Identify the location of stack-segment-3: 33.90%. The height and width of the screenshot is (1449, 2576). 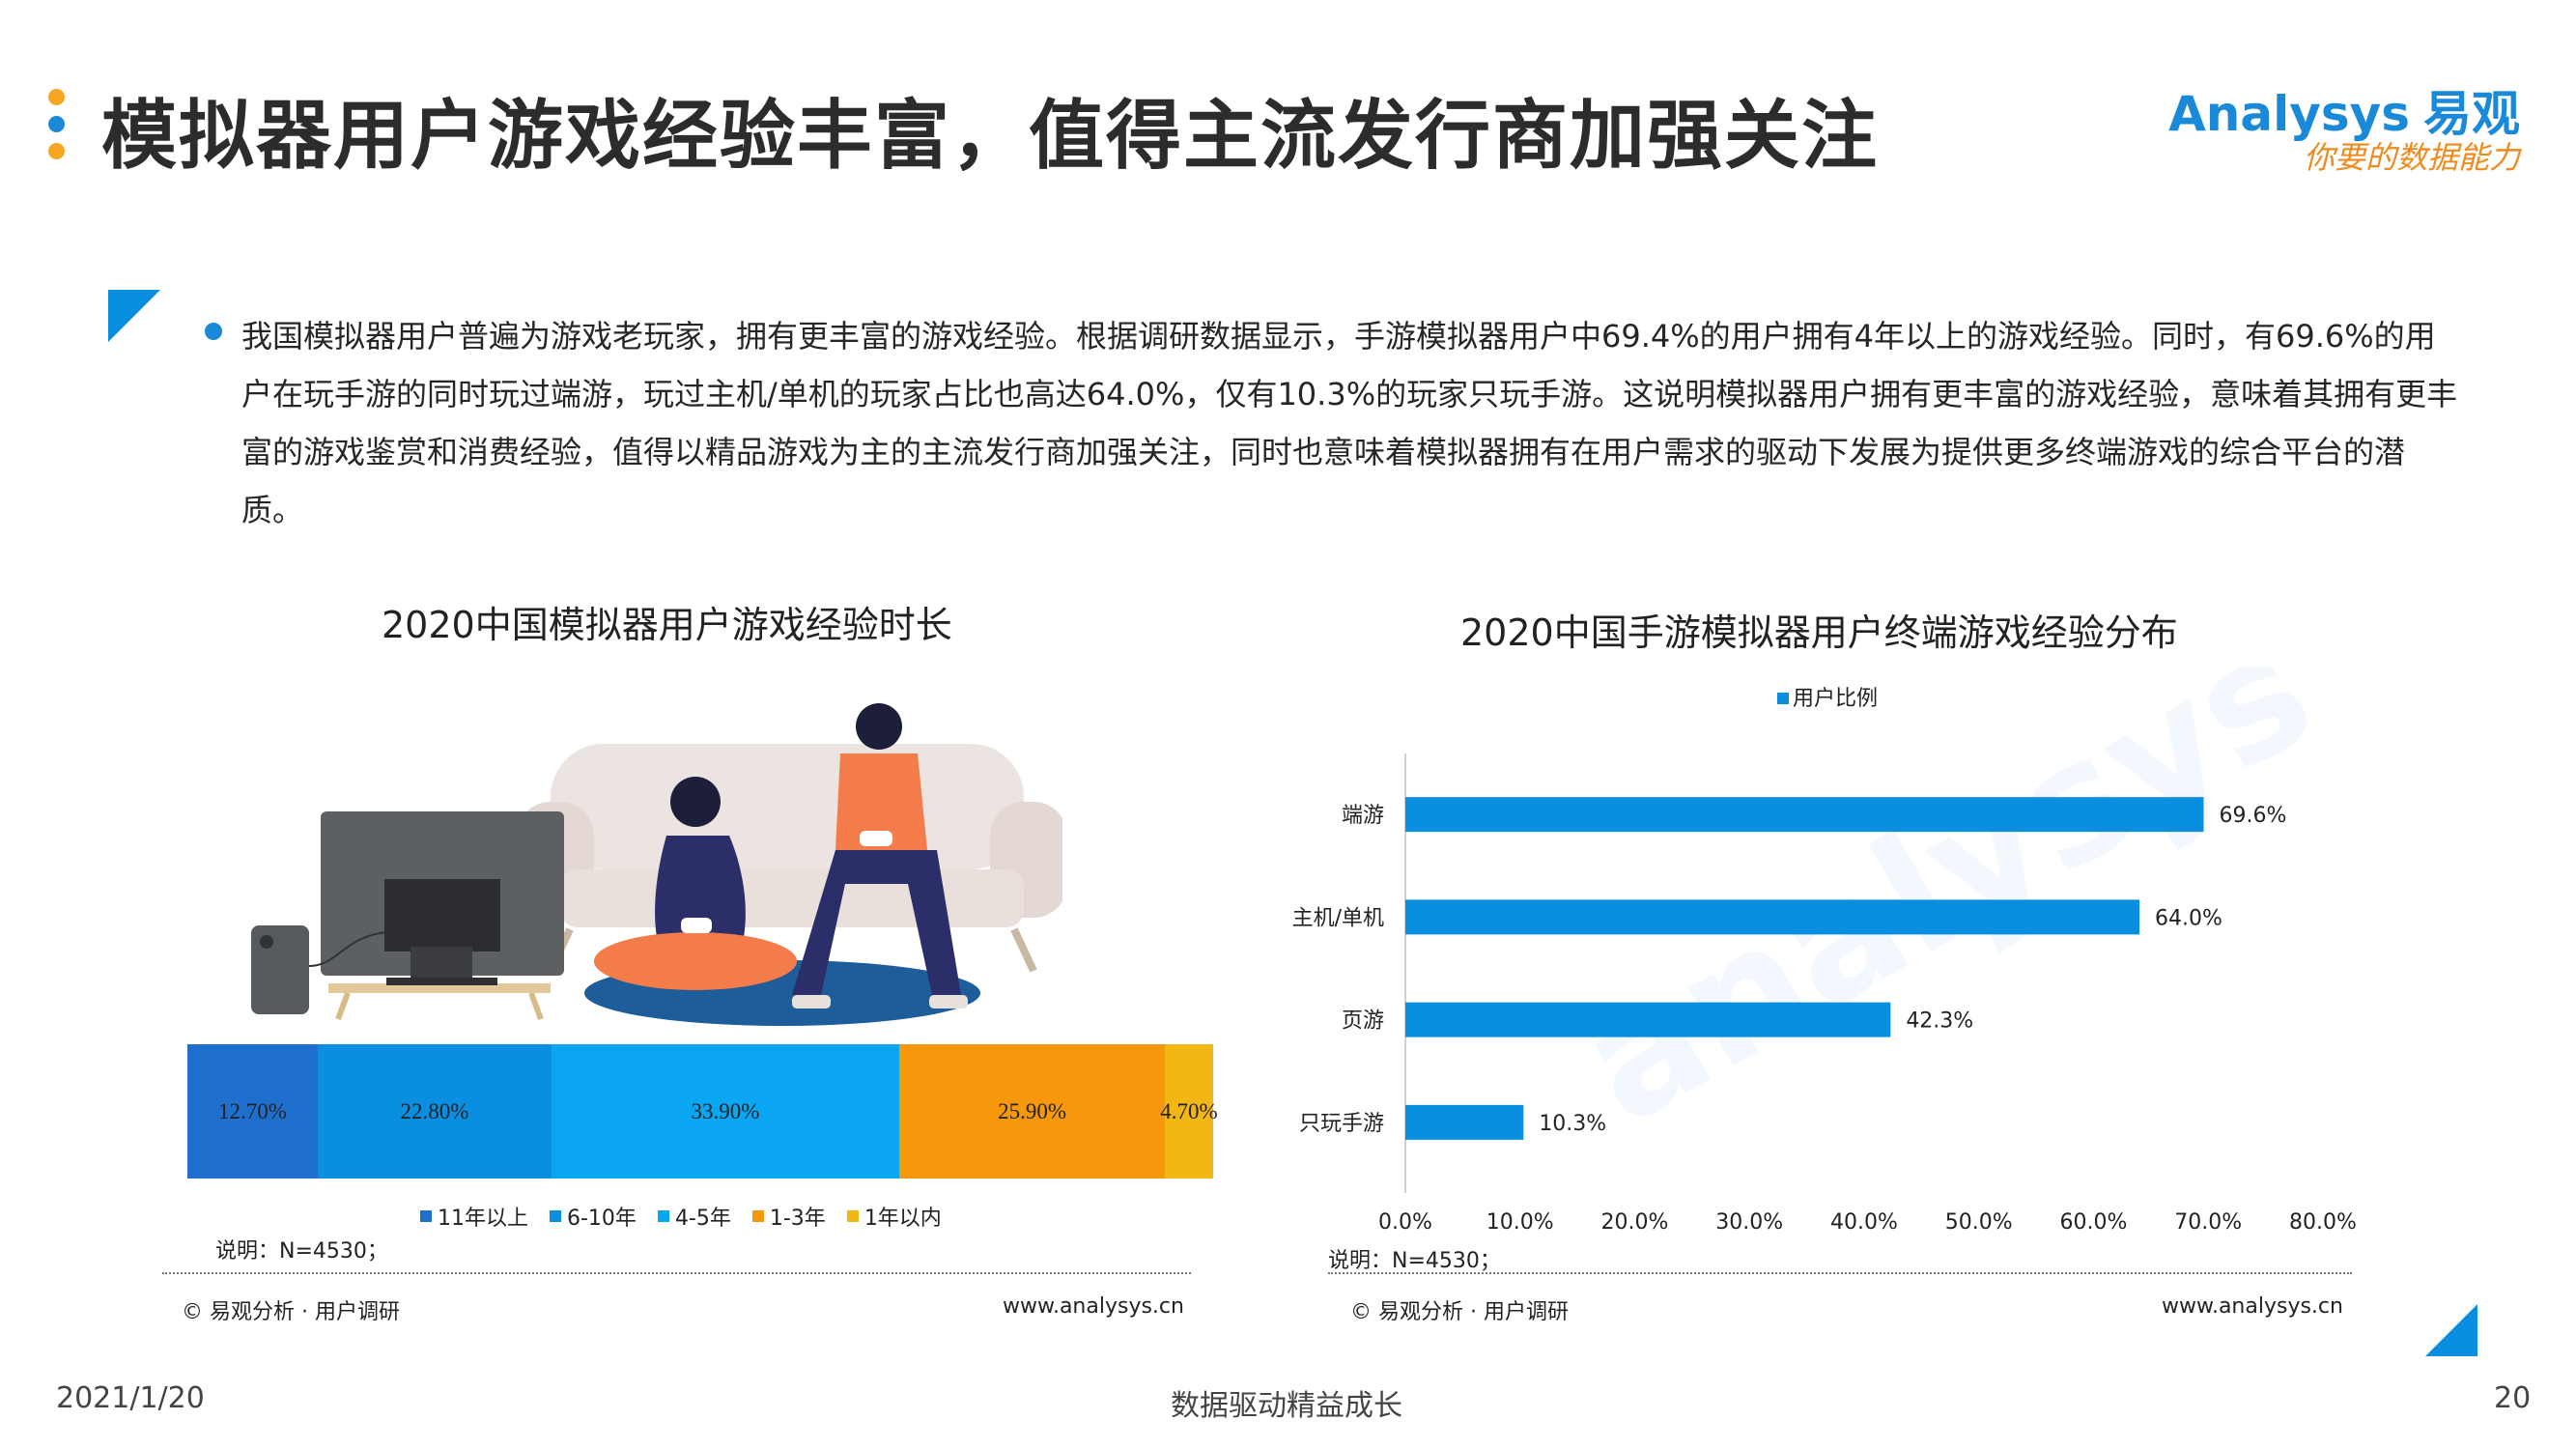
(725, 1111).